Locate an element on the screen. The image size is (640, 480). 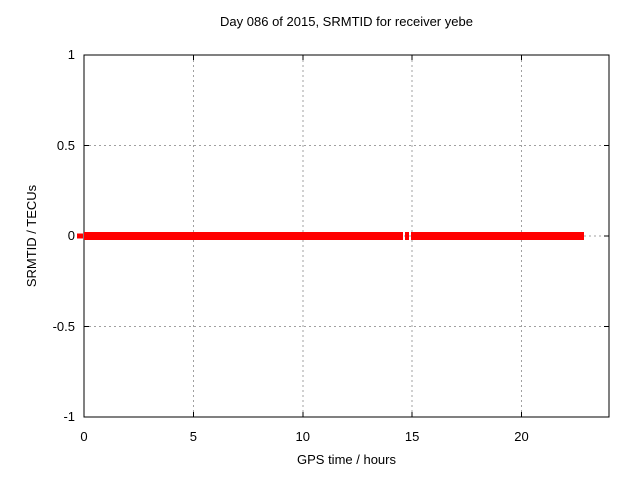
y-tick-label: 0.5 is located at coordinates (65, 145).